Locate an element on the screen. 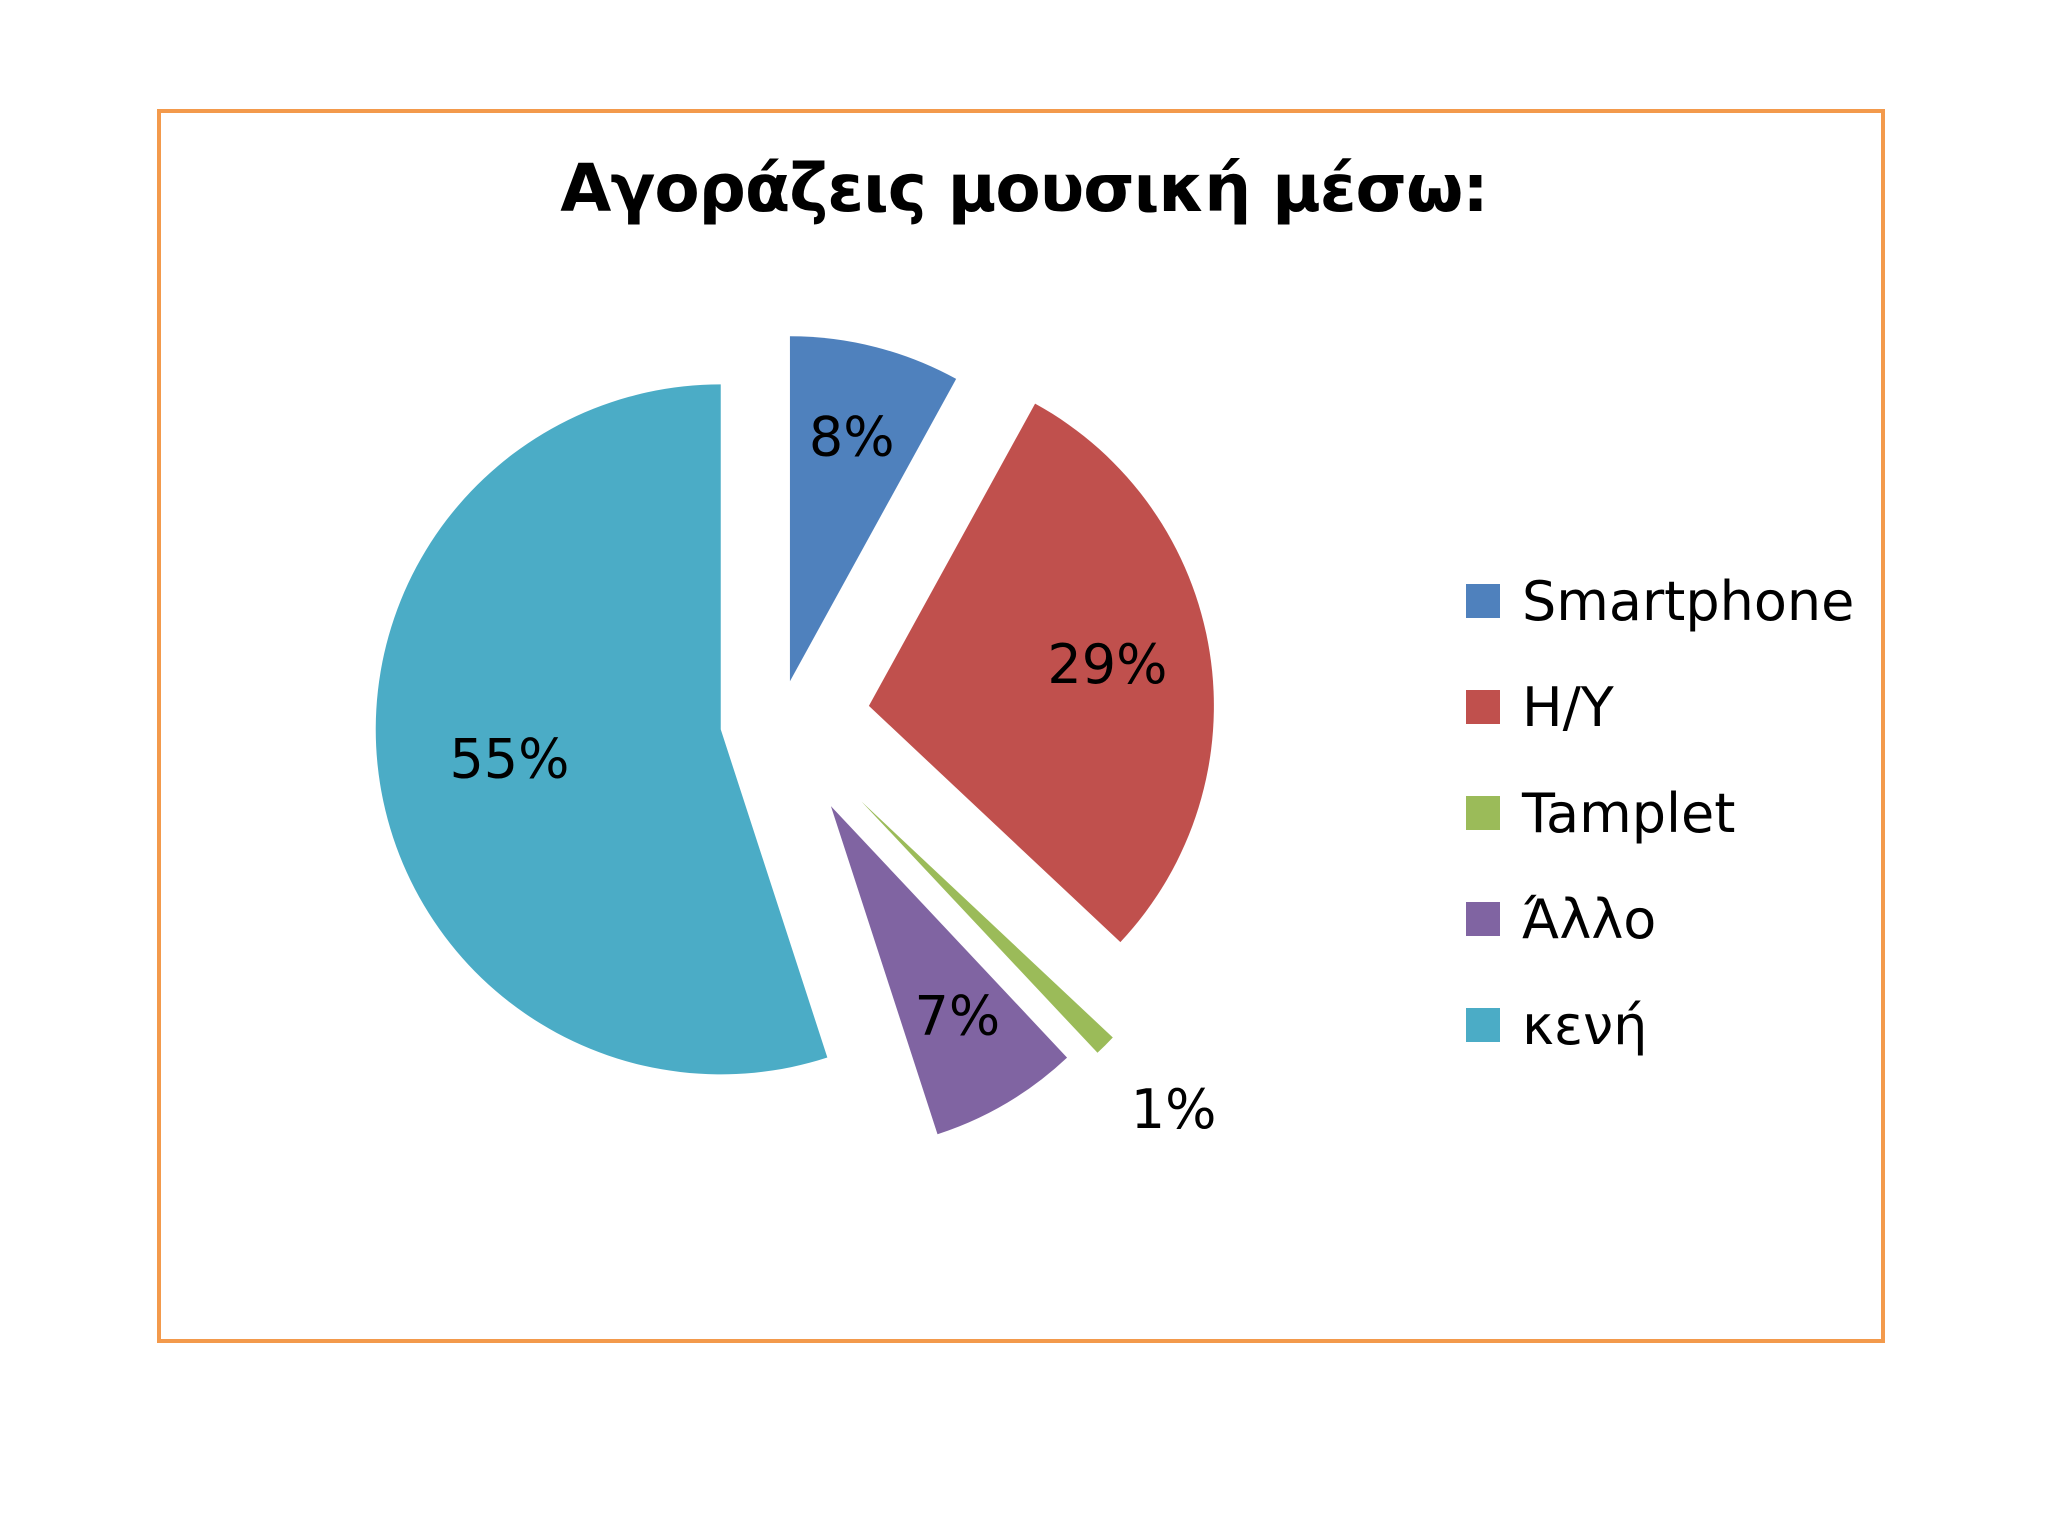 This screenshot has height=1536, width=2048. pie-slice-άλλο is located at coordinates (949, 970).